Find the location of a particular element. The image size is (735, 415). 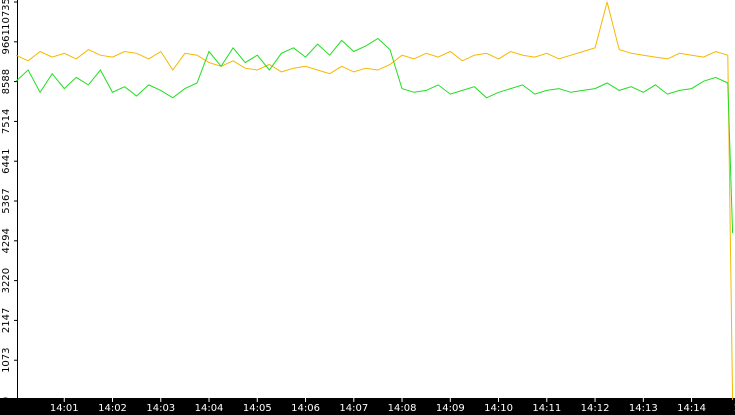

y-tick-label: 5367 is located at coordinates (6, 200).